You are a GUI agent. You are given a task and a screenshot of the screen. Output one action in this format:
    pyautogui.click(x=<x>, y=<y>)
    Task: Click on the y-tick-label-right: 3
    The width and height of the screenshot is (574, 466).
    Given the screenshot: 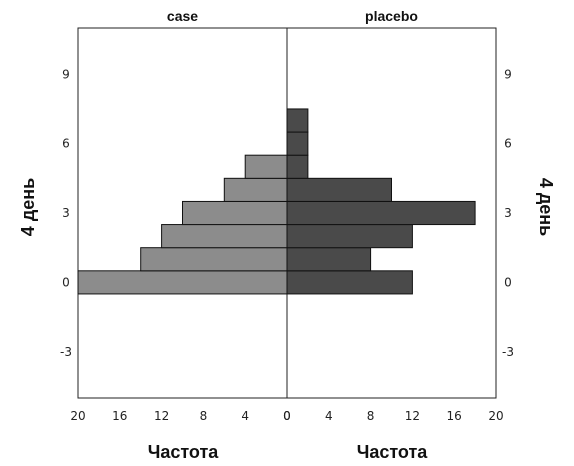 What is the action you would take?
    pyautogui.click(x=508, y=213)
    